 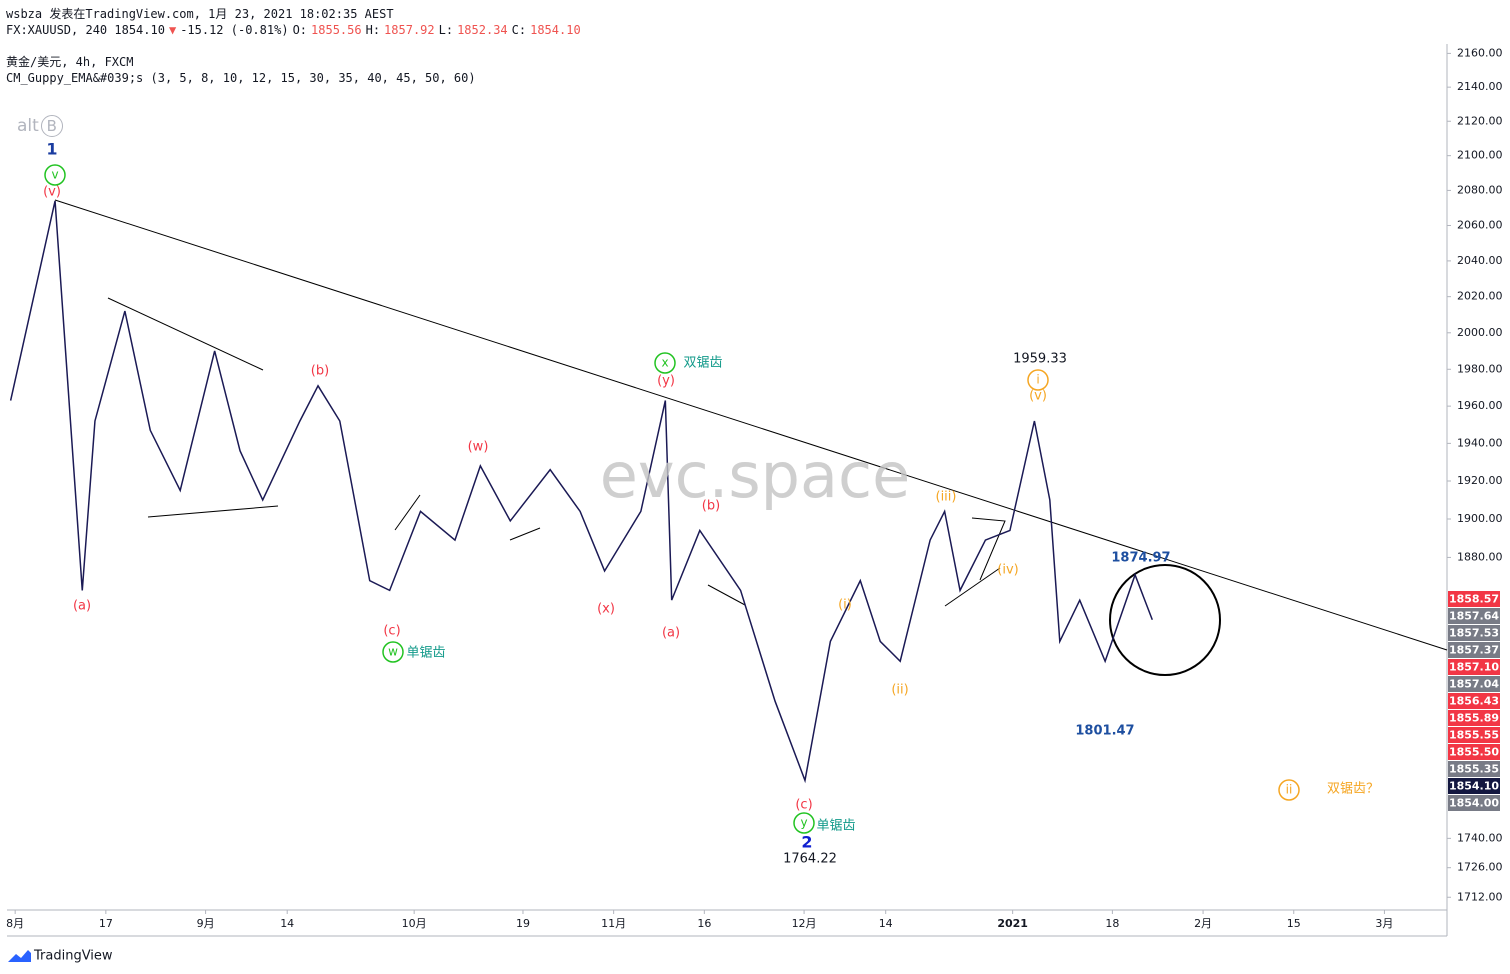 I want to click on symbol: 黄金/美元, 4h, FXCM, so click(x=70, y=62).